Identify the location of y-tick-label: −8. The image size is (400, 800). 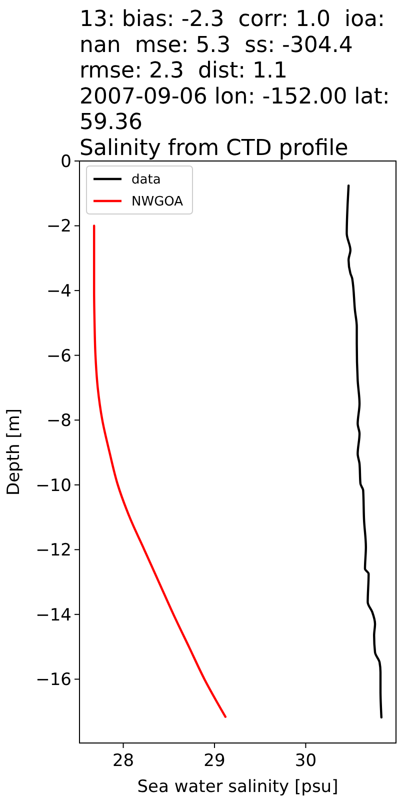
(59, 421).